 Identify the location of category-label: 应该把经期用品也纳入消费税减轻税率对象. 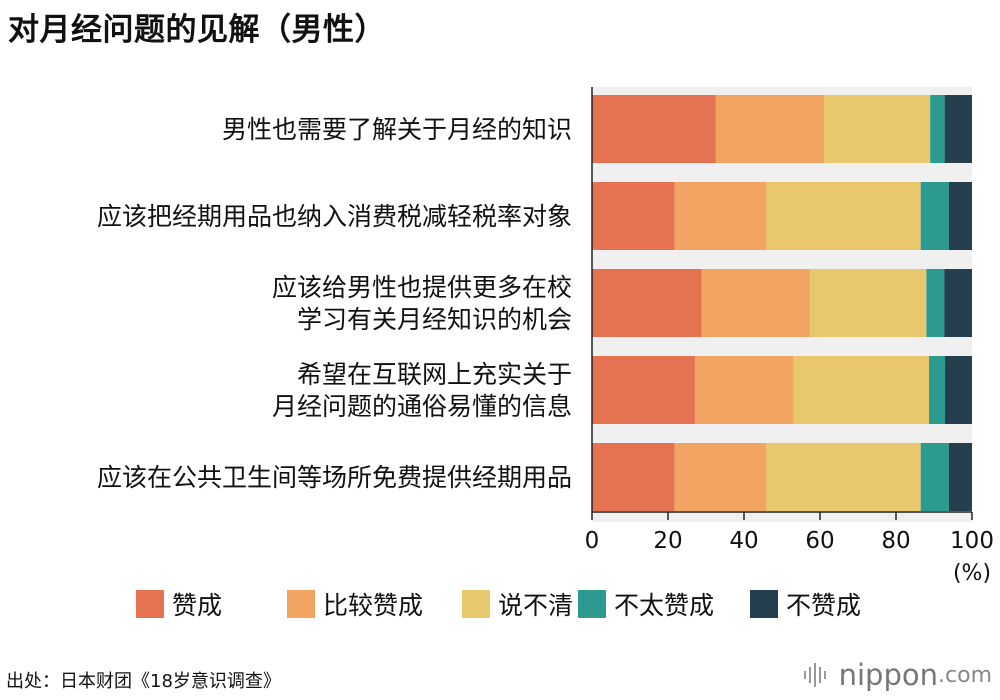
(334, 216).